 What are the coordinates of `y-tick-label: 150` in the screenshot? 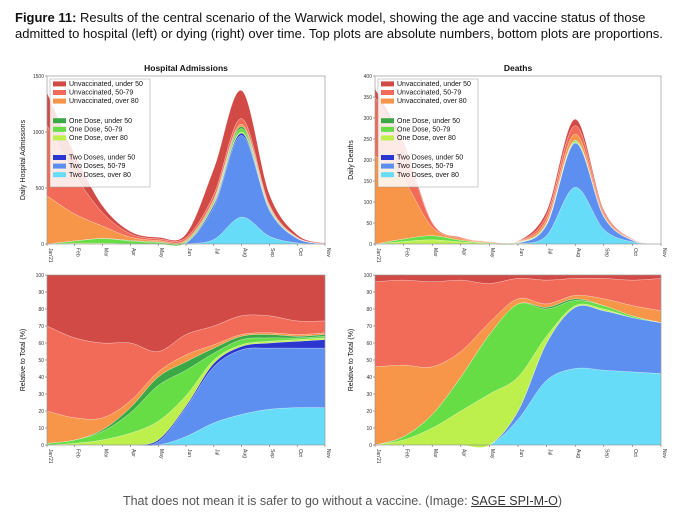 It's located at (368, 182).